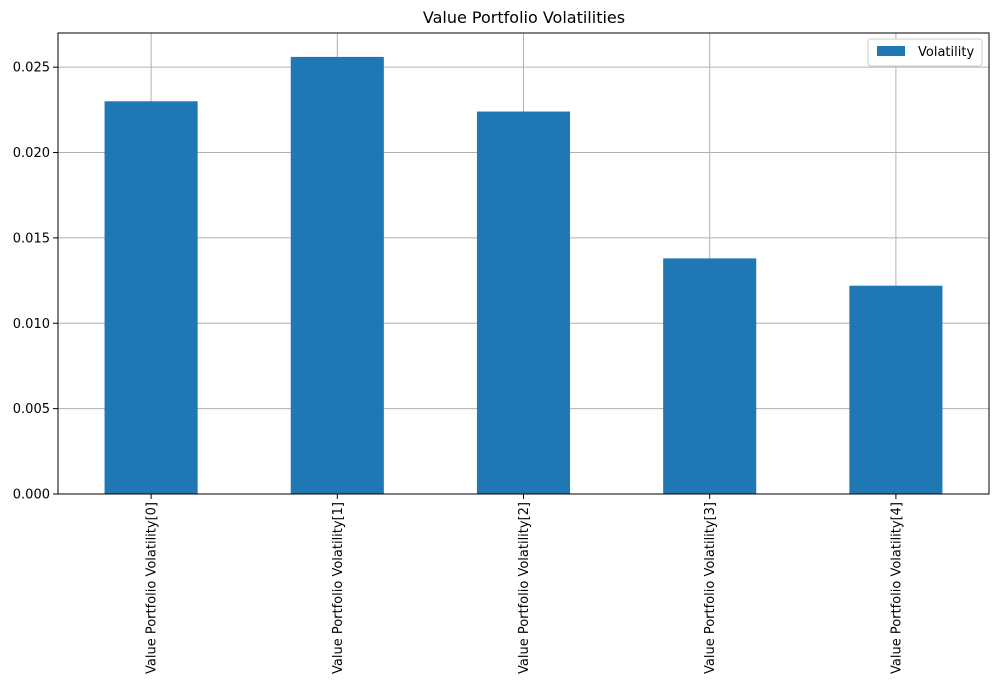 This screenshot has height=698, width=999. What do you see at coordinates (891, 51) in the screenshot?
I see `legend-swatch` at bounding box center [891, 51].